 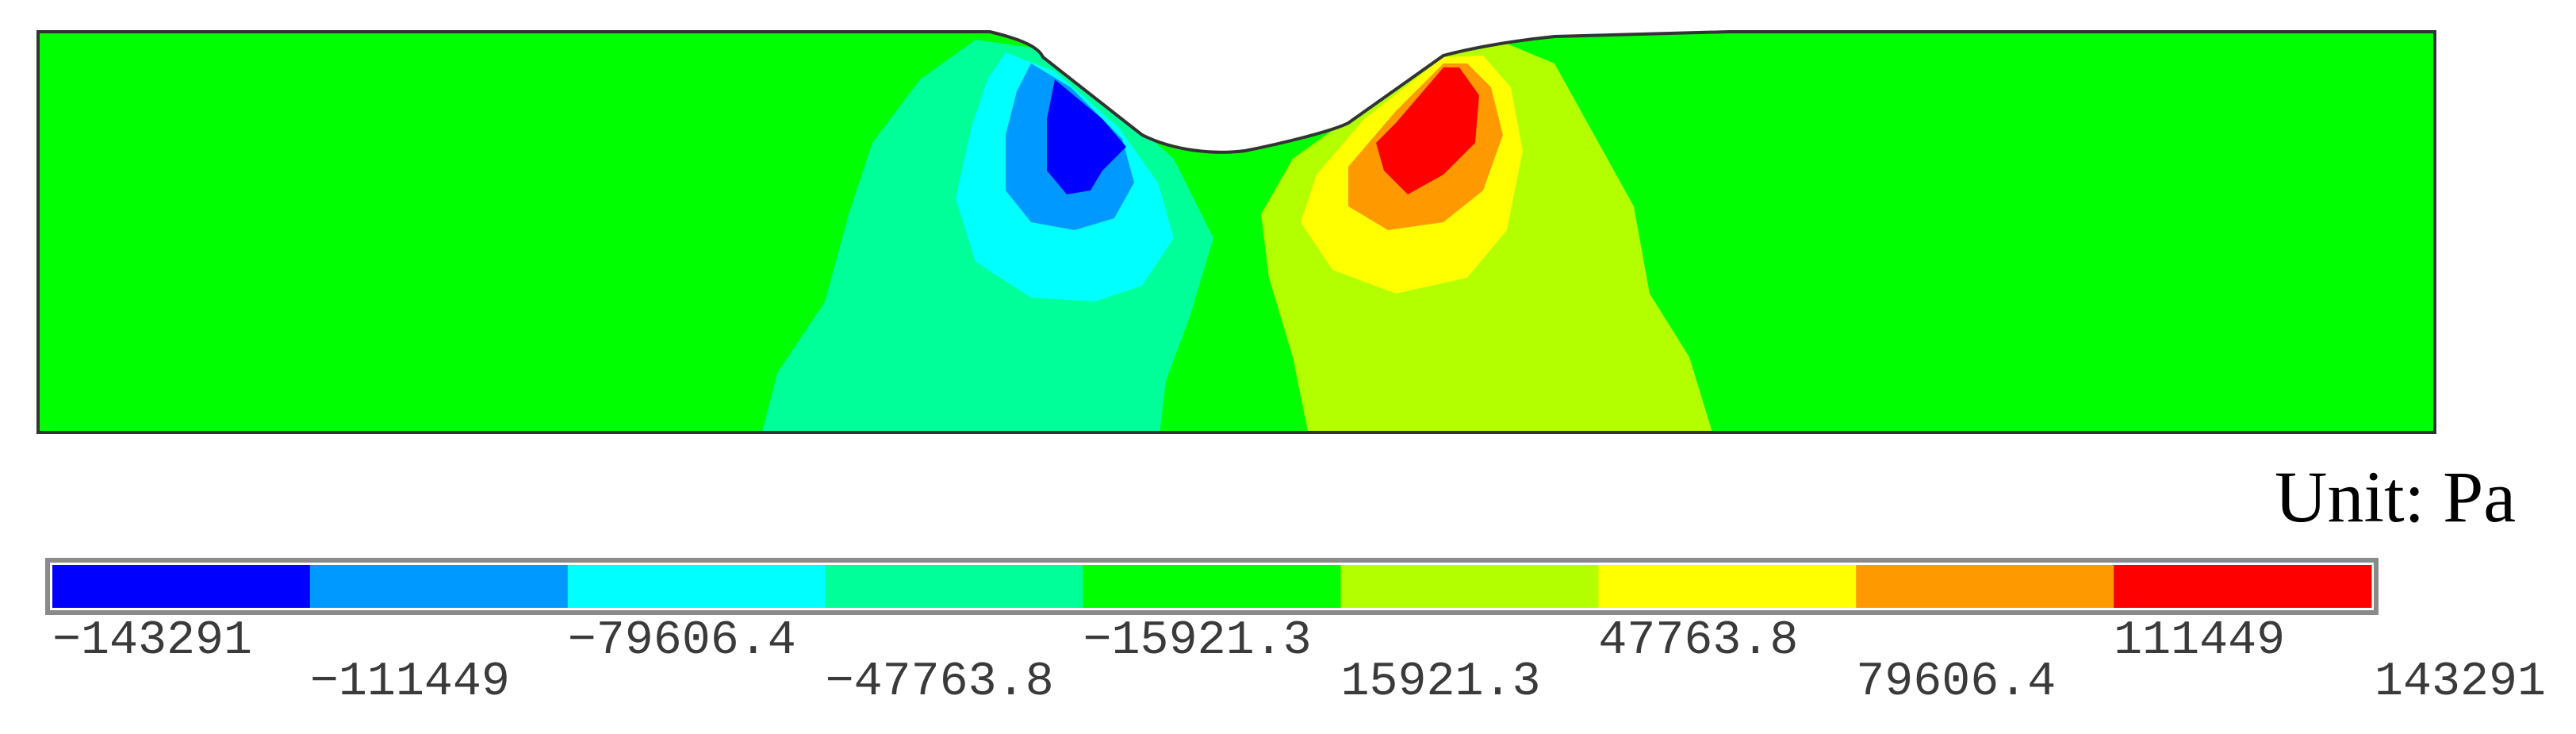 I want to click on color-legend, so click(x=1212, y=586).